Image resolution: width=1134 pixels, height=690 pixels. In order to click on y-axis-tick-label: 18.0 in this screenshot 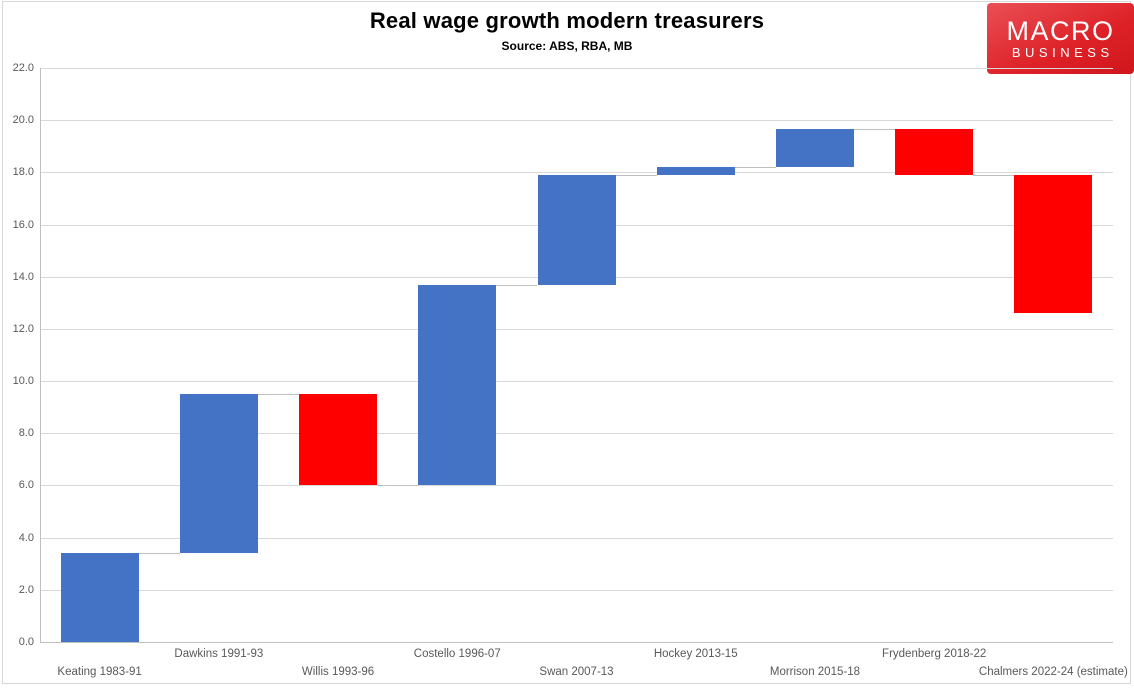, I will do `click(23, 172)`.